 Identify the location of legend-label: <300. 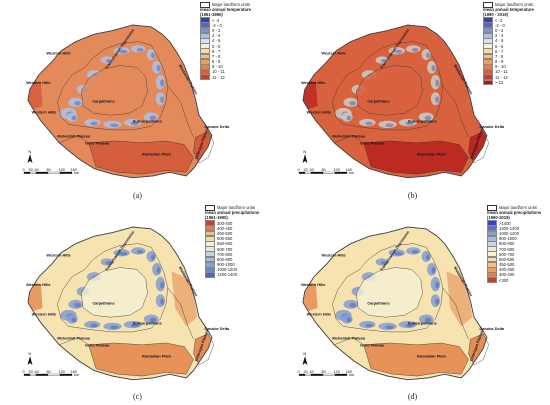
(504, 280).